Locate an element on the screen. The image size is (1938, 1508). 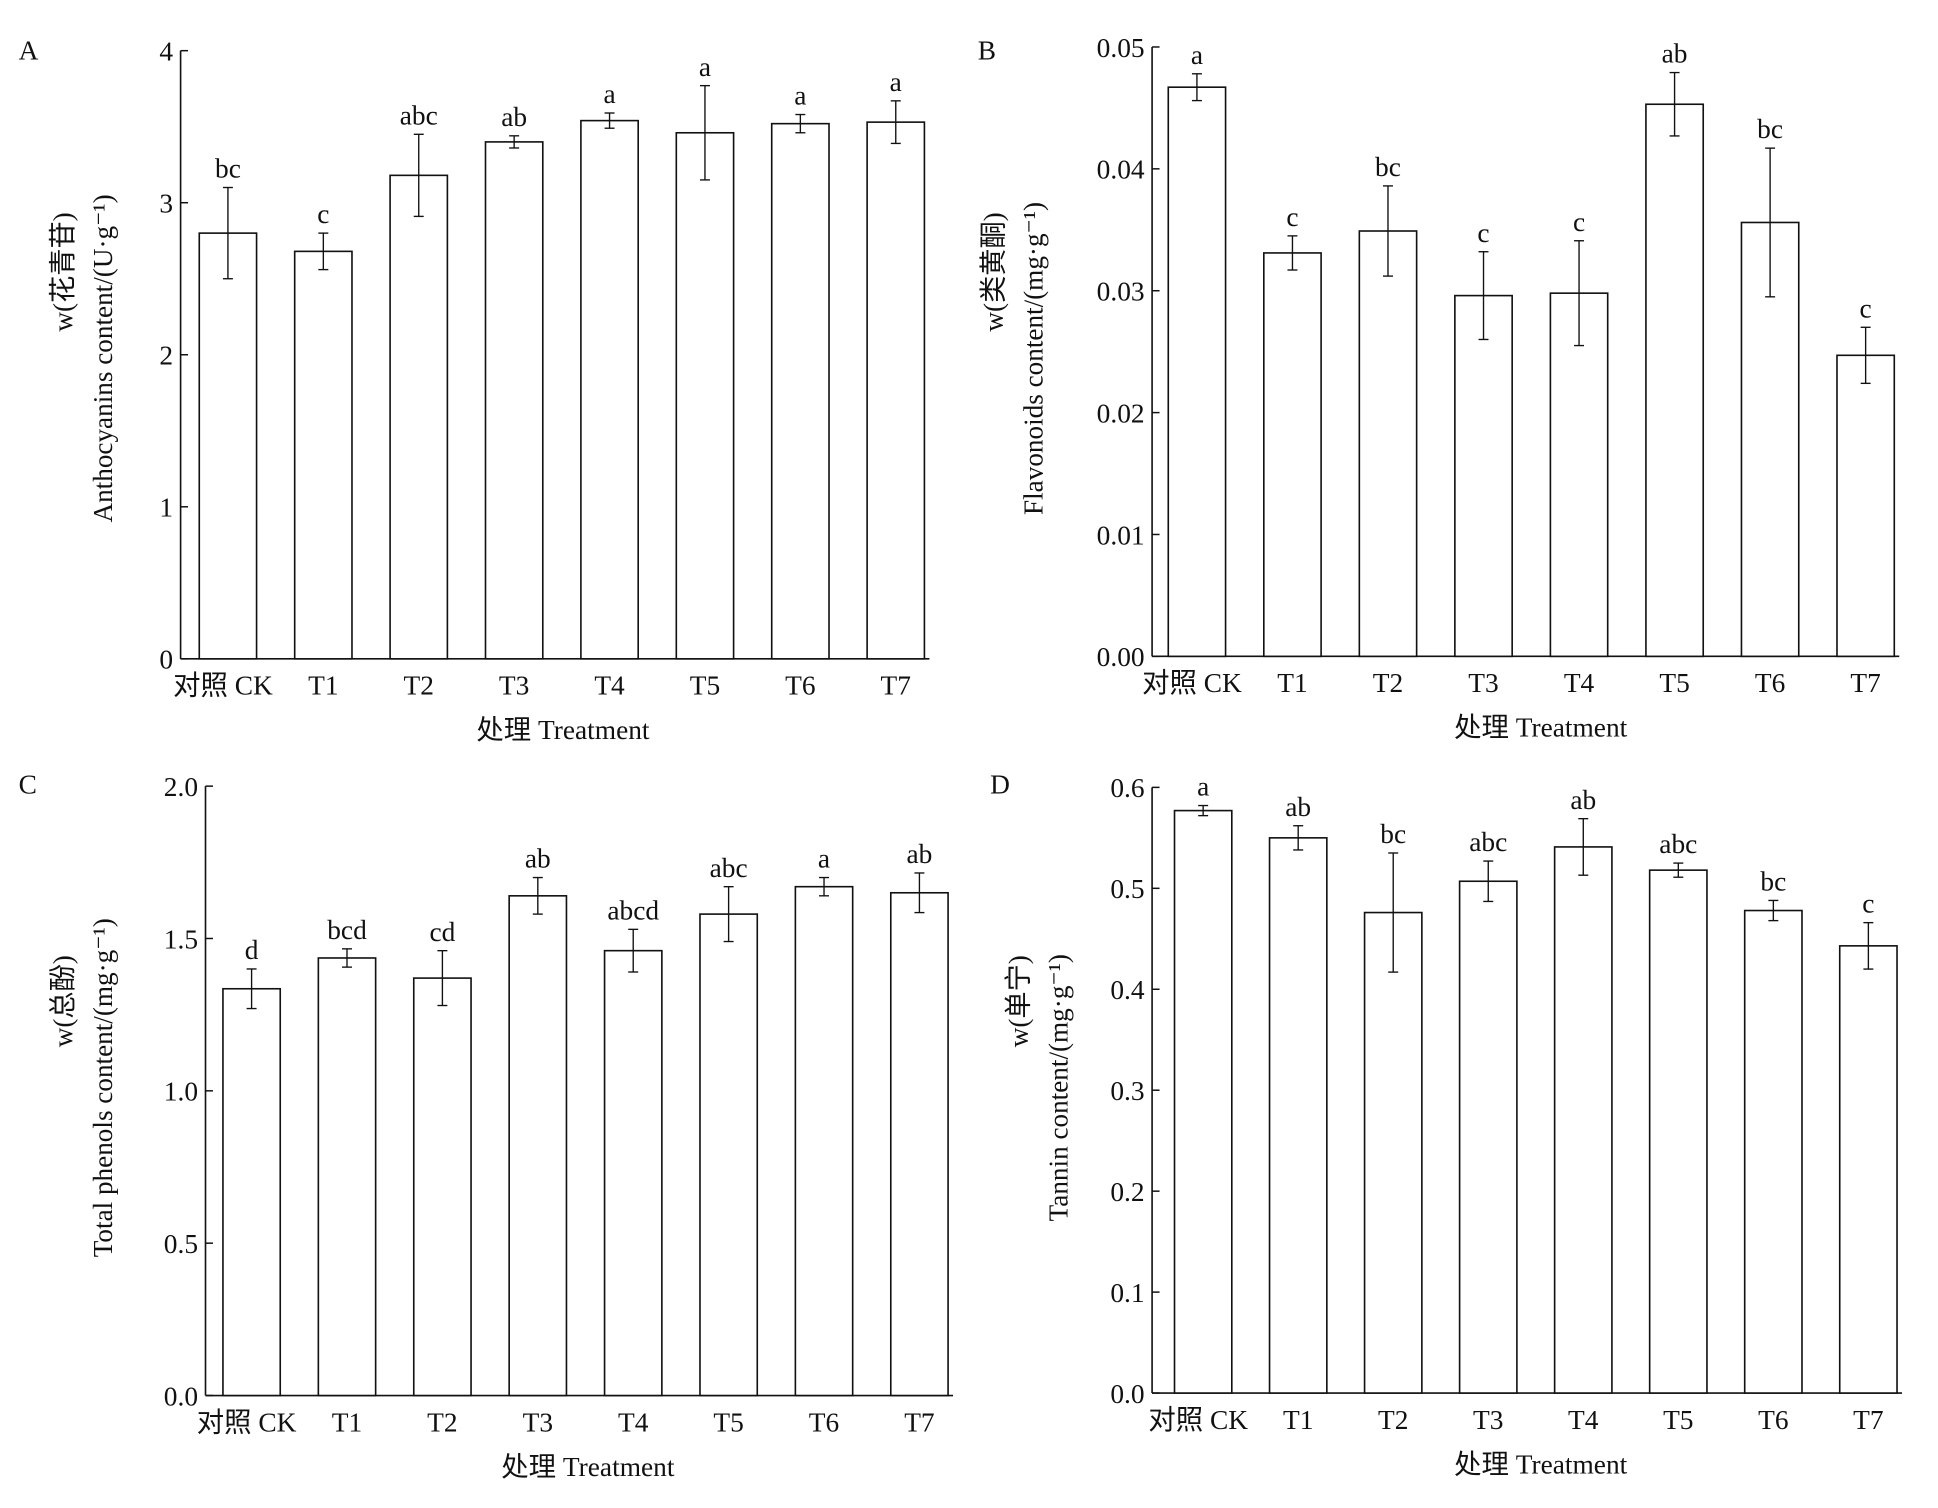
y-tick-label: 0.4 is located at coordinates (1127, 990).